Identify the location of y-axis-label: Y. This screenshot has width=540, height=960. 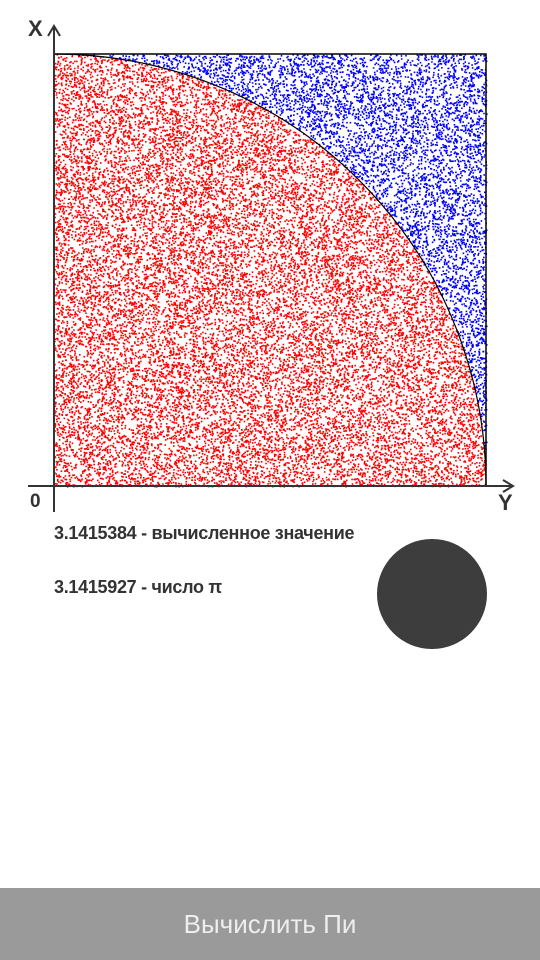
(505, 502).